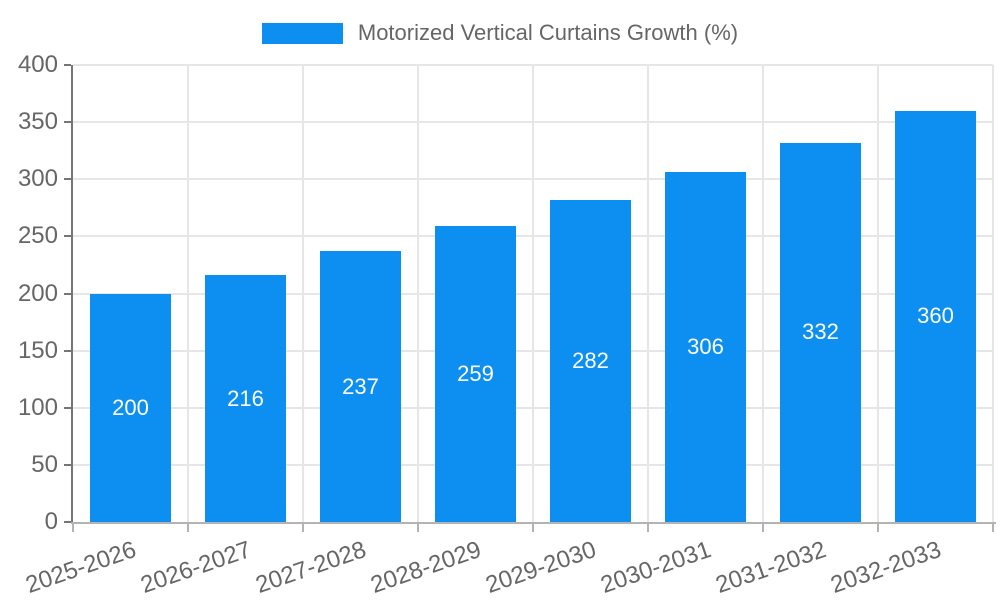  I want to click on bar: 237, so click(360, 386).